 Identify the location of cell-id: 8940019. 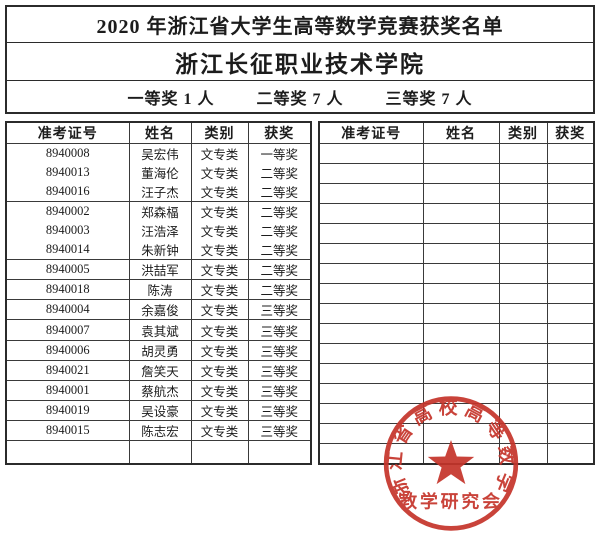
(67, 410).